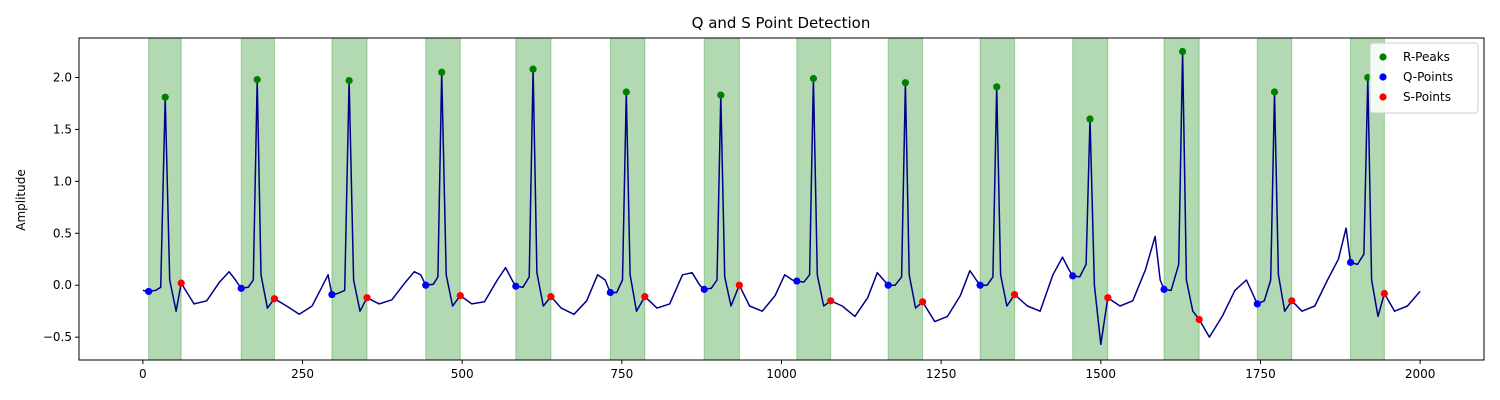  What do you see at coordinates (61, 207) in the screenshot?
I see `y-axis-ticks: −0.5 0.0 0.5 1.0 1.5 2.0` at bounding box center [61, 207].